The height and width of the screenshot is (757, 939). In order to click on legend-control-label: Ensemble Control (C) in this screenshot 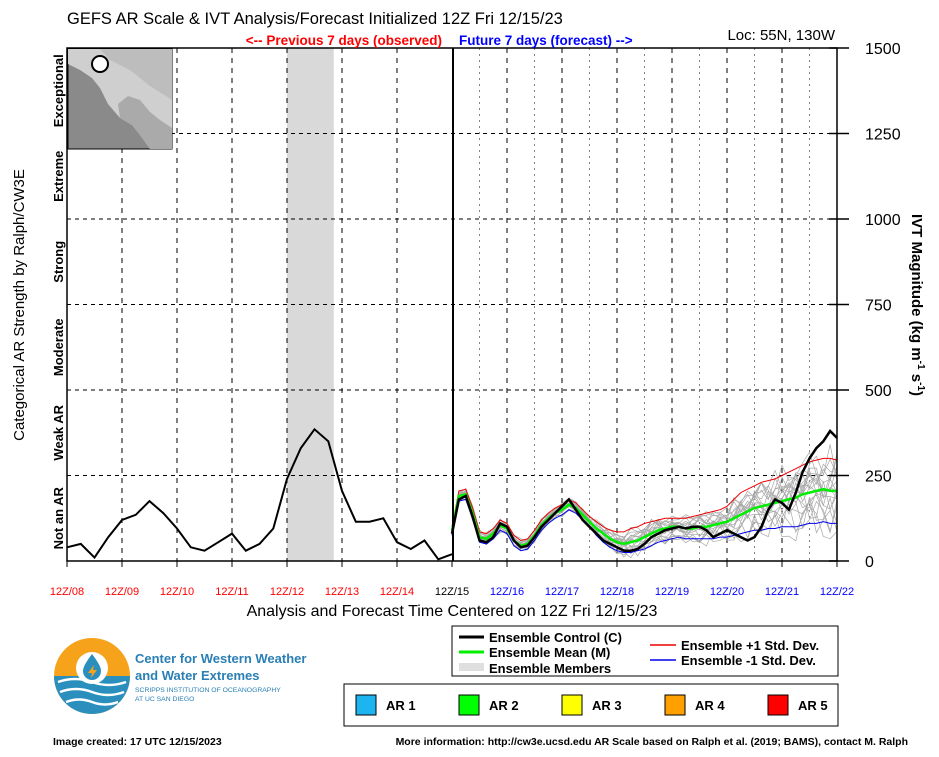, I will do `click(555, 637)`.